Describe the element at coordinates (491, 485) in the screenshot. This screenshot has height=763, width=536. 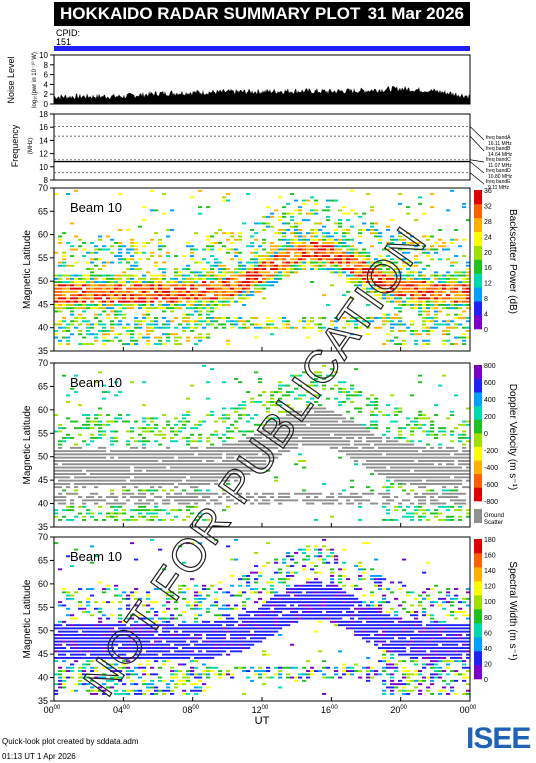
I see `colorbar-tick-label: -600` at that location.